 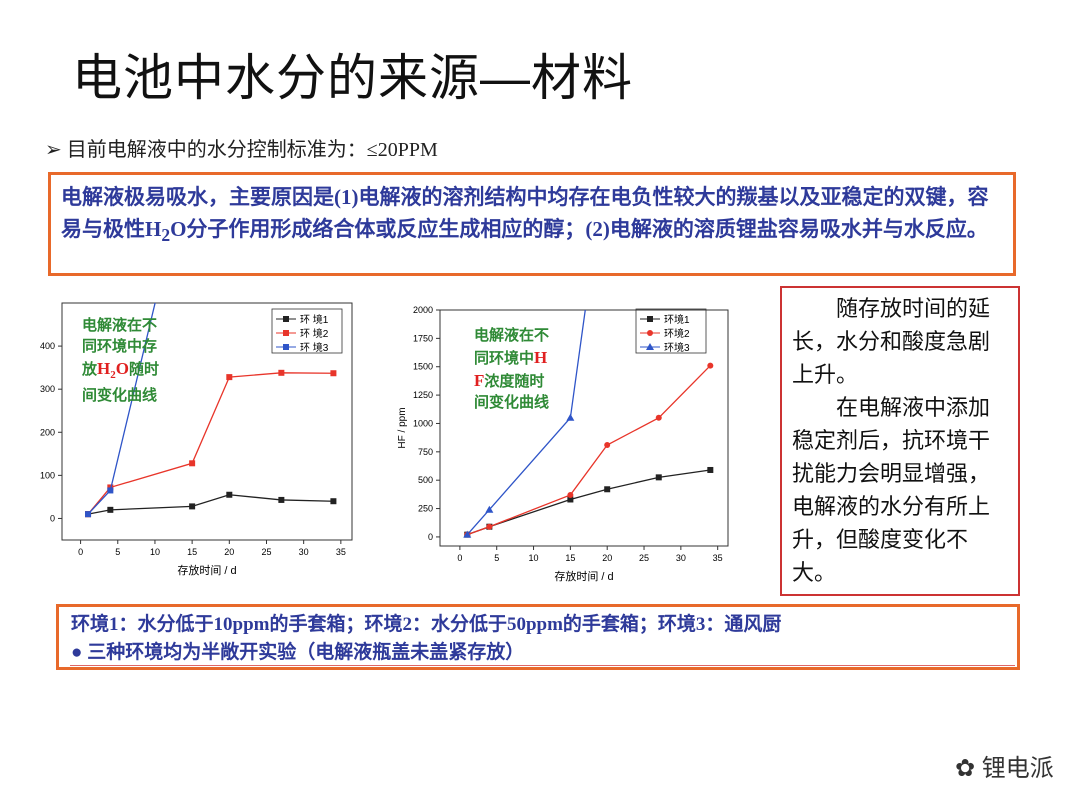 I want to click on text: H, so click(x=104, y=368).